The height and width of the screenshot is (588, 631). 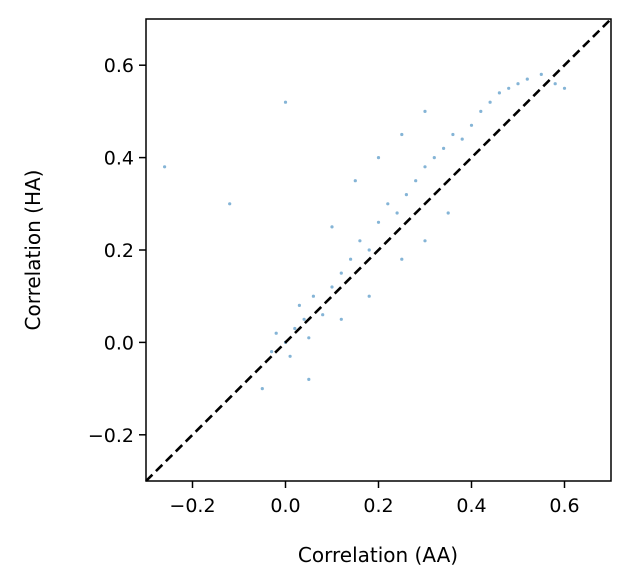 I want to click on y-axis-ticks: −0.2 0.0 0.2 0.4 0.6, so click(x=117, y=251).